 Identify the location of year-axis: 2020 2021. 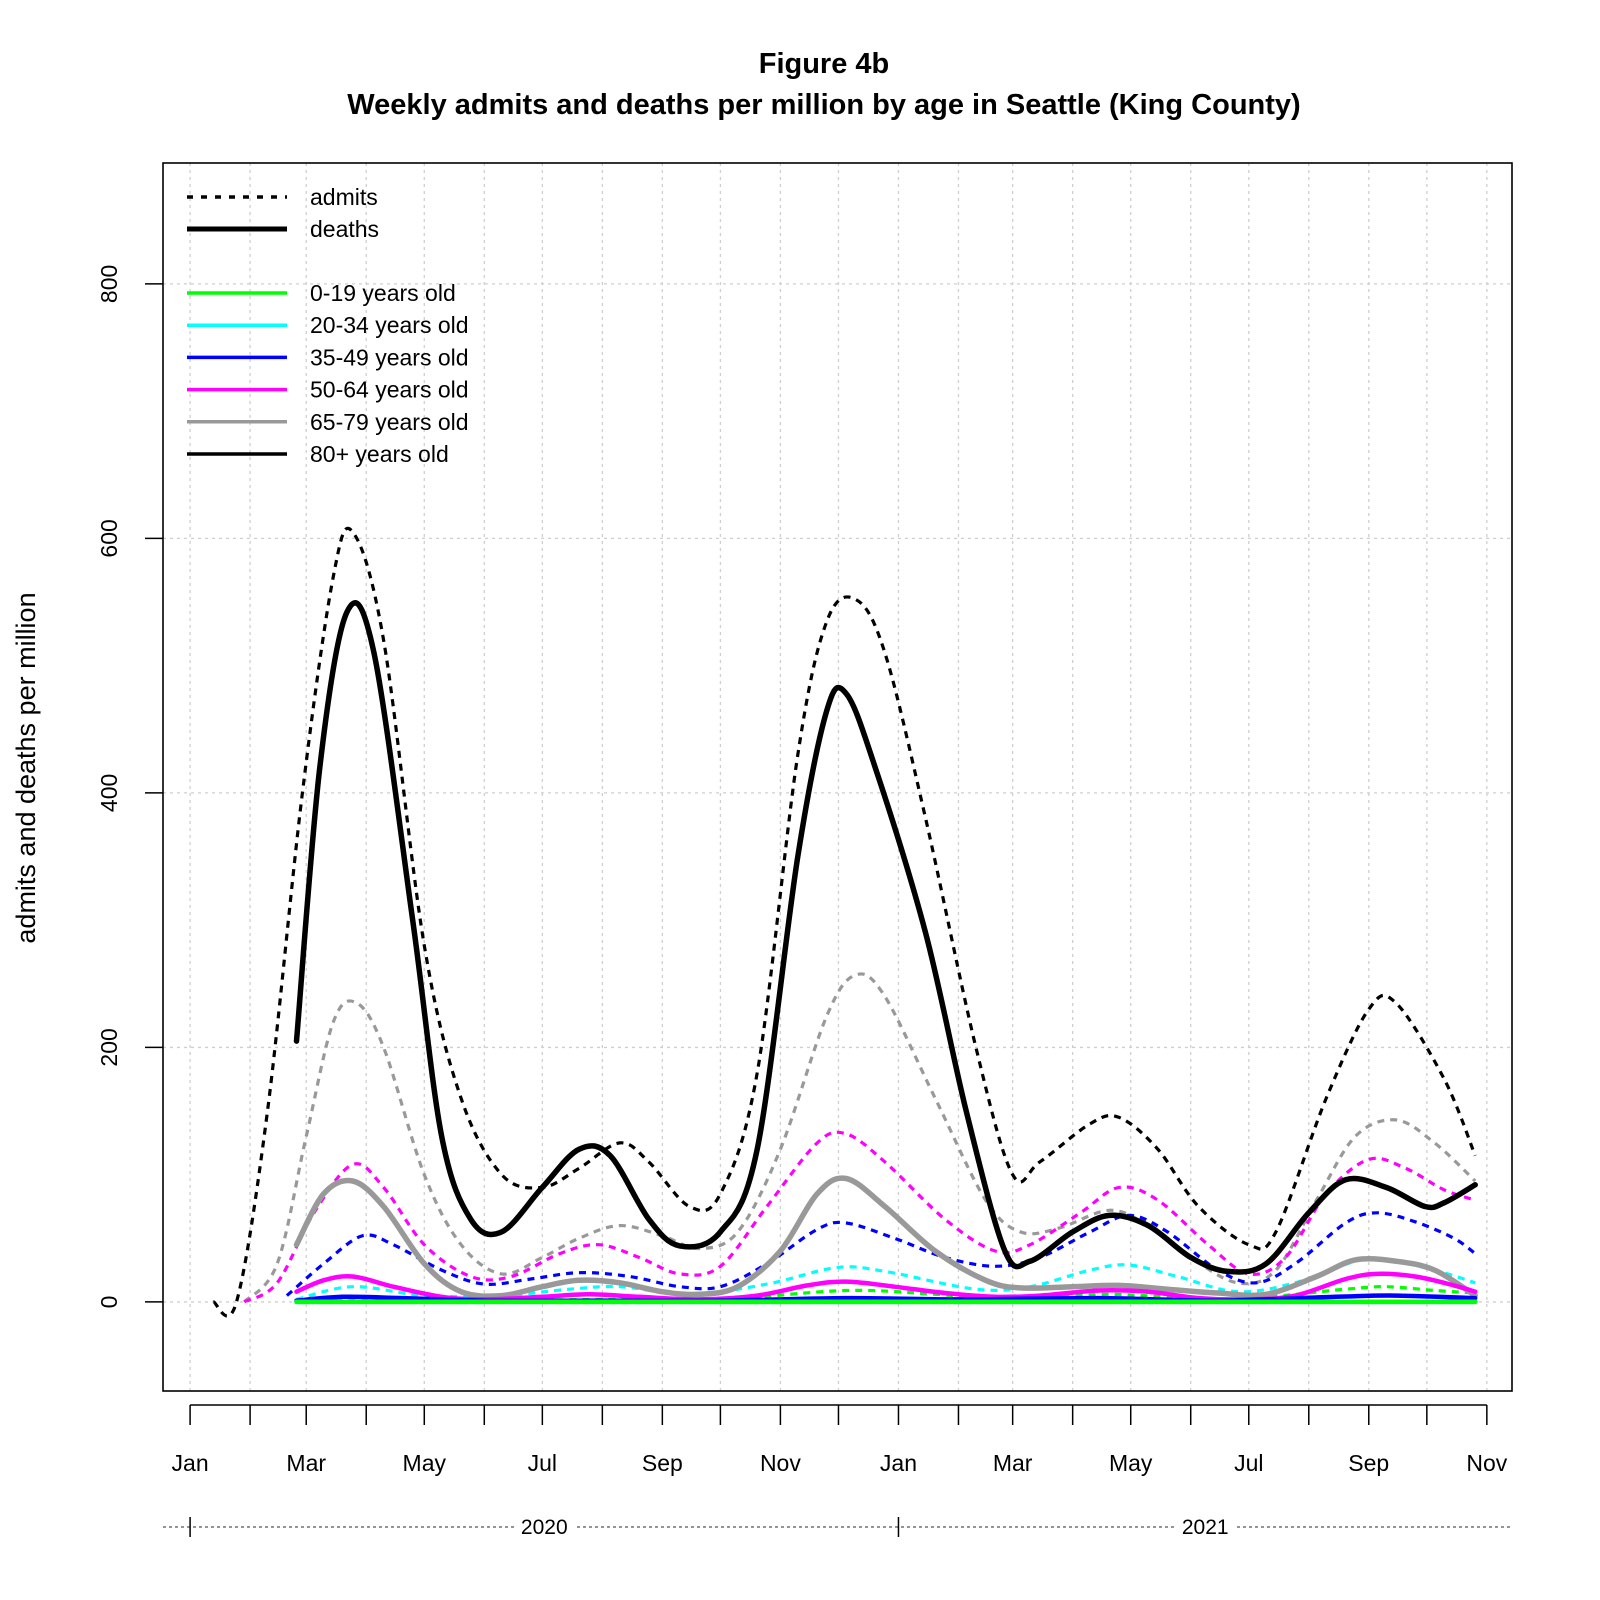
(837, 1527).